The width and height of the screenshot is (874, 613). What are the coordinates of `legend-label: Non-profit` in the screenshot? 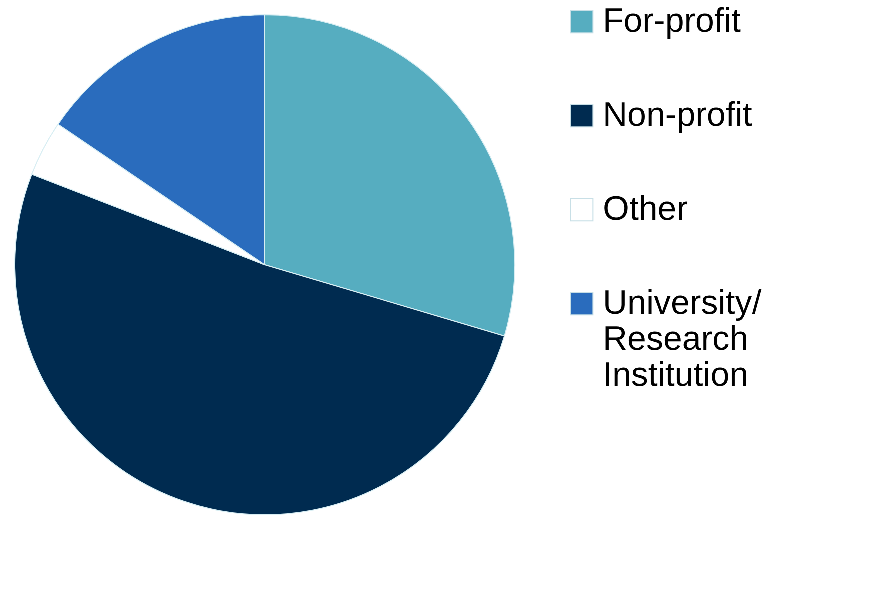 It's located at (678, 115).